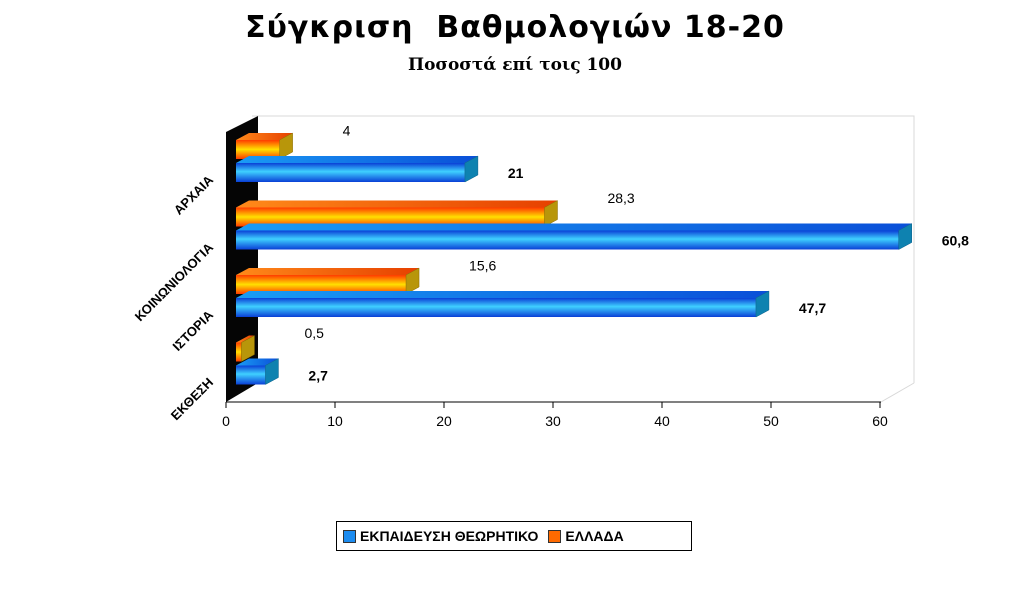 The width and height of the screenshot is (1030, 589). Describe the element at coordinates (347, 131) in the screenshot. I see `value-label-ellada-0: 4` at that location.